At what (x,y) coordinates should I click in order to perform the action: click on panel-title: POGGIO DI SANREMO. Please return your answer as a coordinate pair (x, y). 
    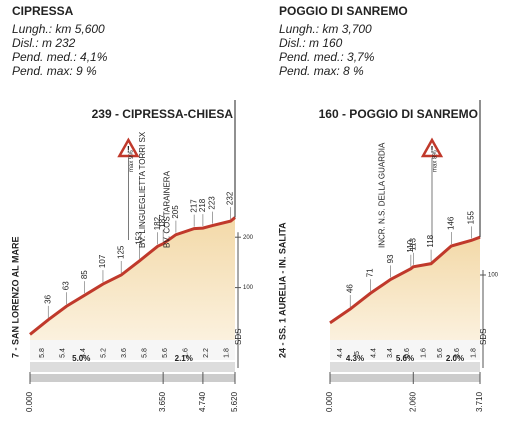
    Looking at the image, I should click on (343, 11).